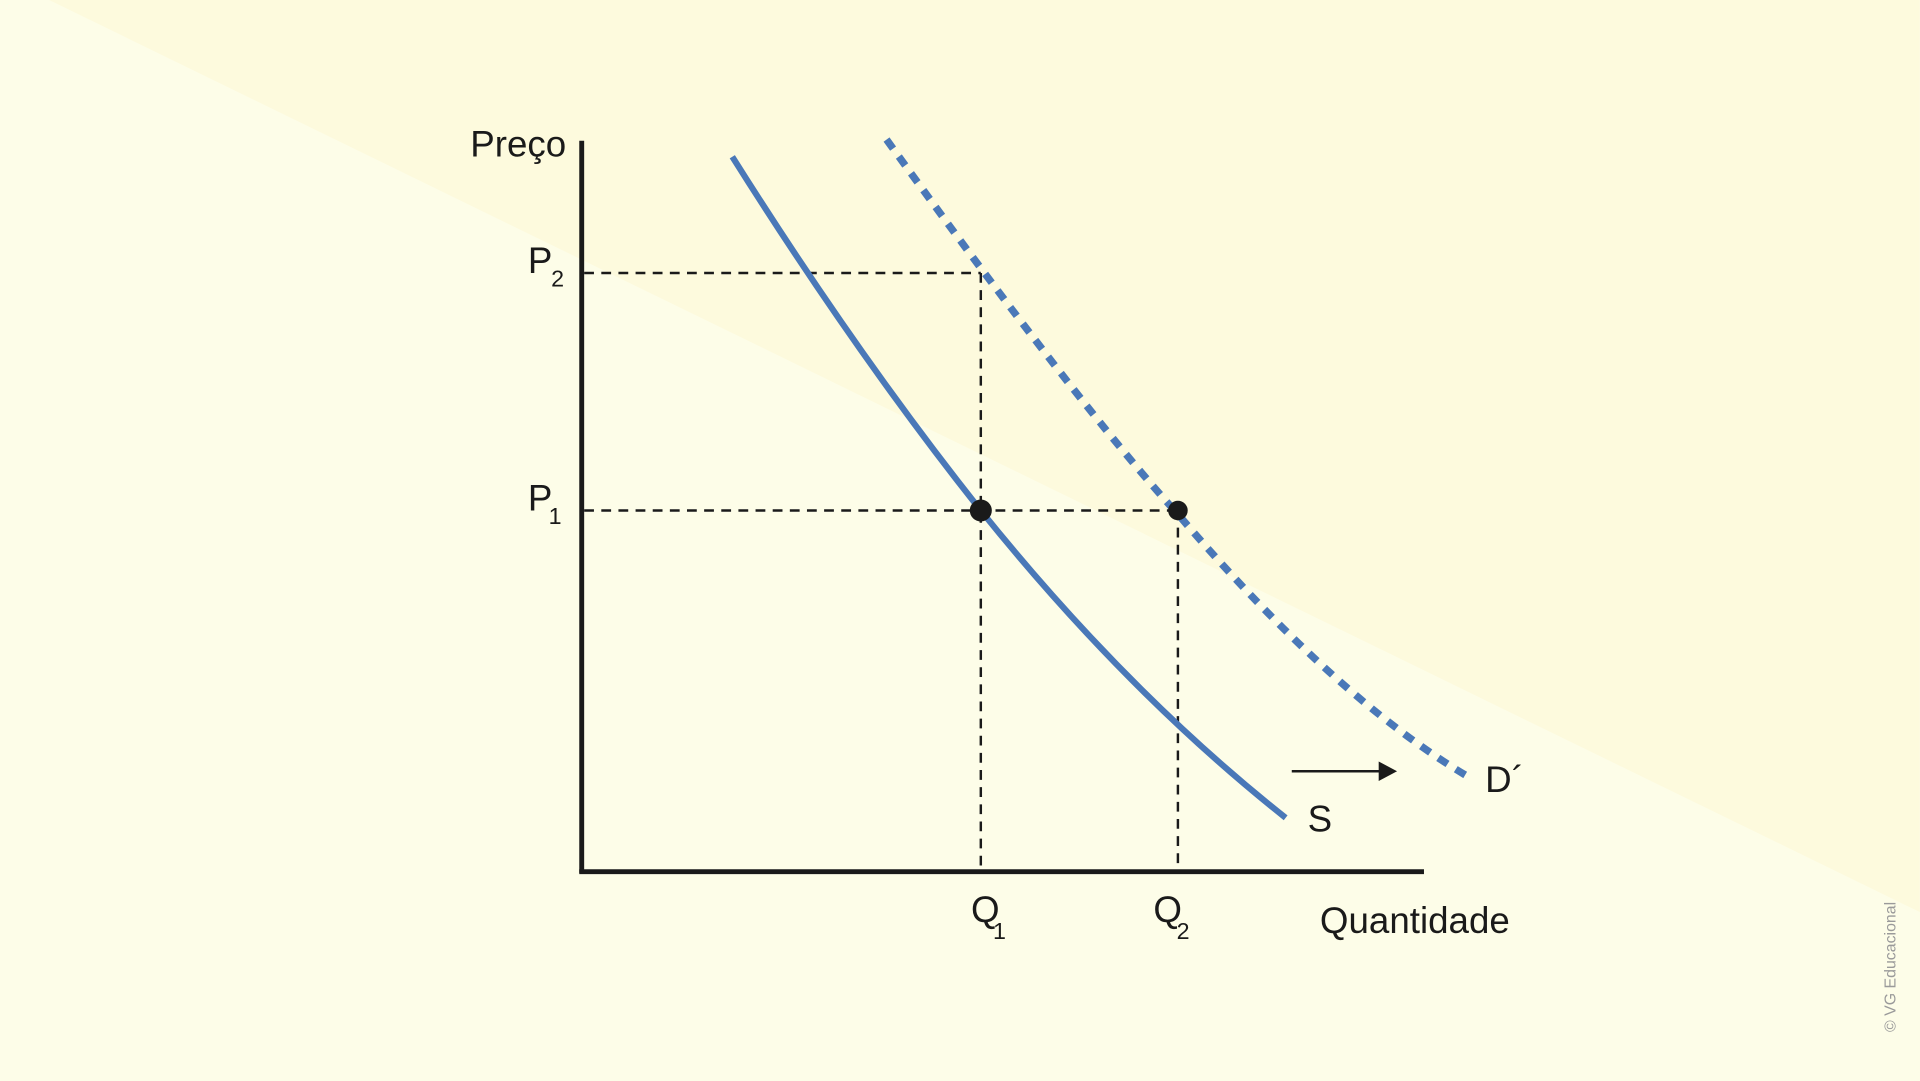 The width and height of the screenshot is (1920, 1081). Describe the element at coordinates (1320, 818) in the screenshot. I see `supply-label: S` at that location.